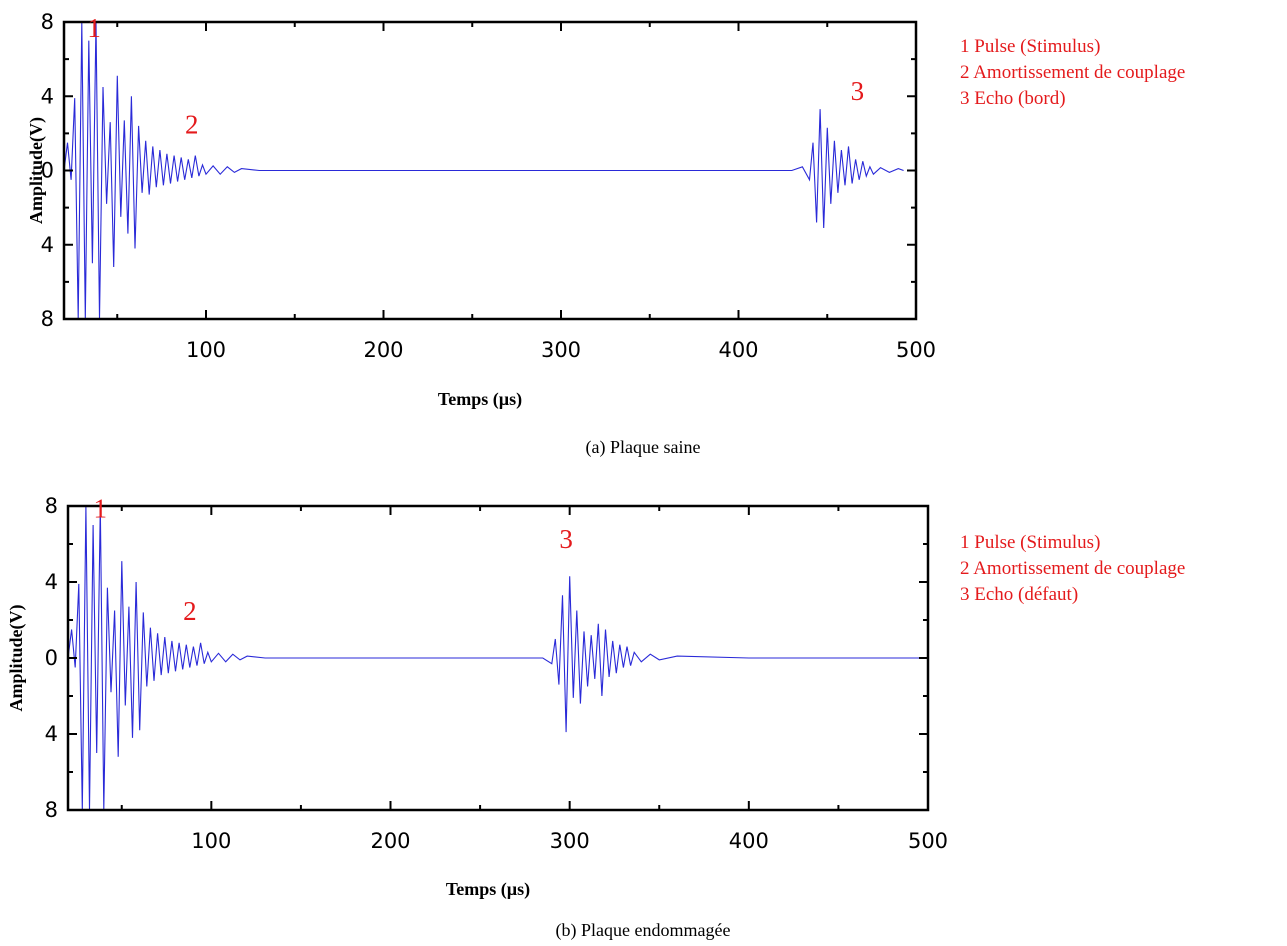 The height and width of the screenshot is (946, 1287). Describe the element at coordinates (47, 171) in the screenshot. I see `chart-1-y-tick-label: 0` at that location.